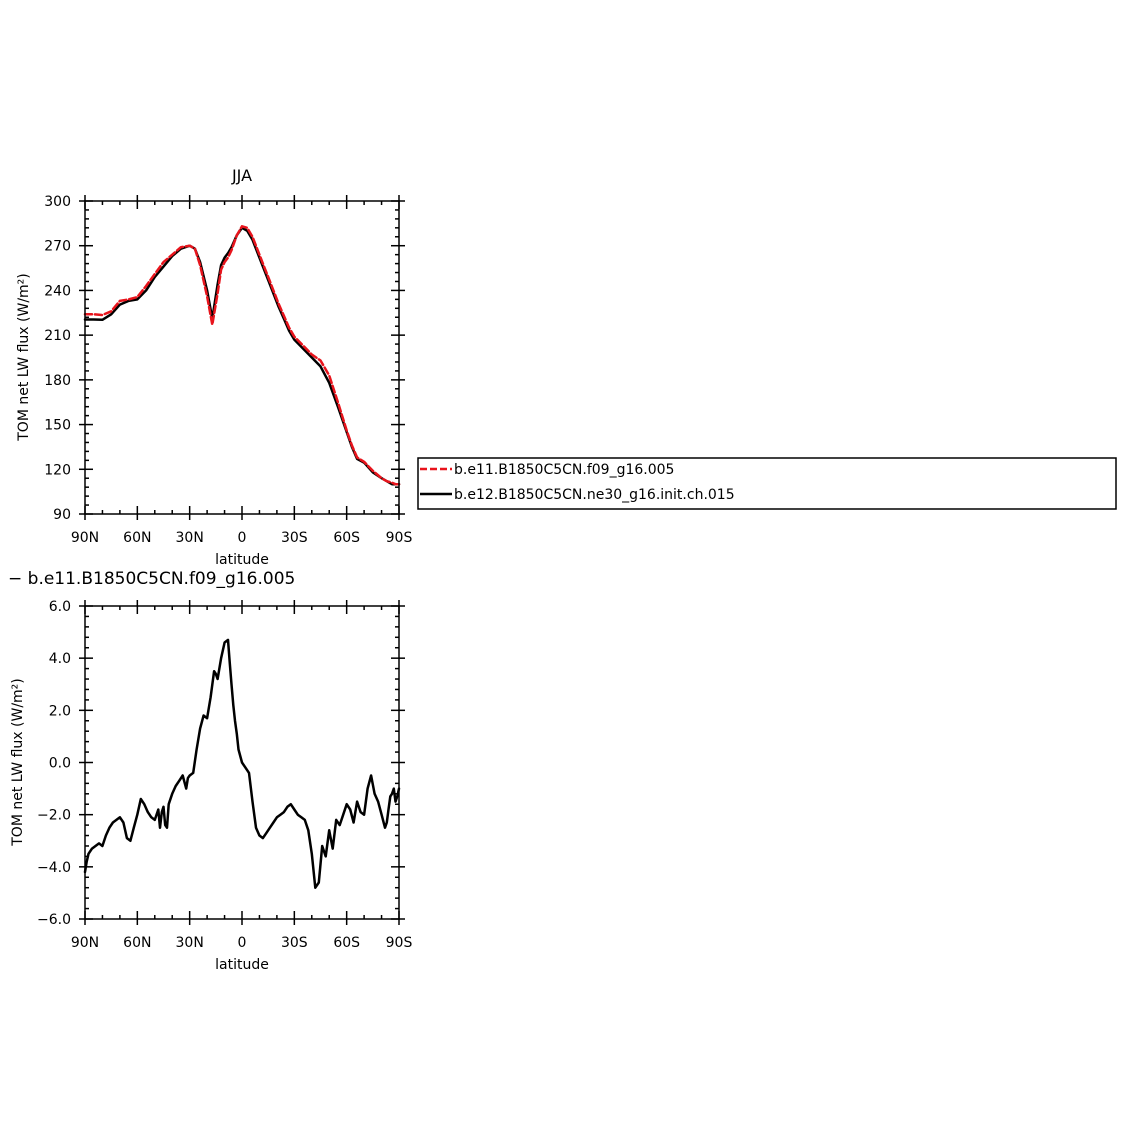  Describe the element at coordinates (242, 560) in the screenshot. I see `top-x-axis-label: latitude` at that location.